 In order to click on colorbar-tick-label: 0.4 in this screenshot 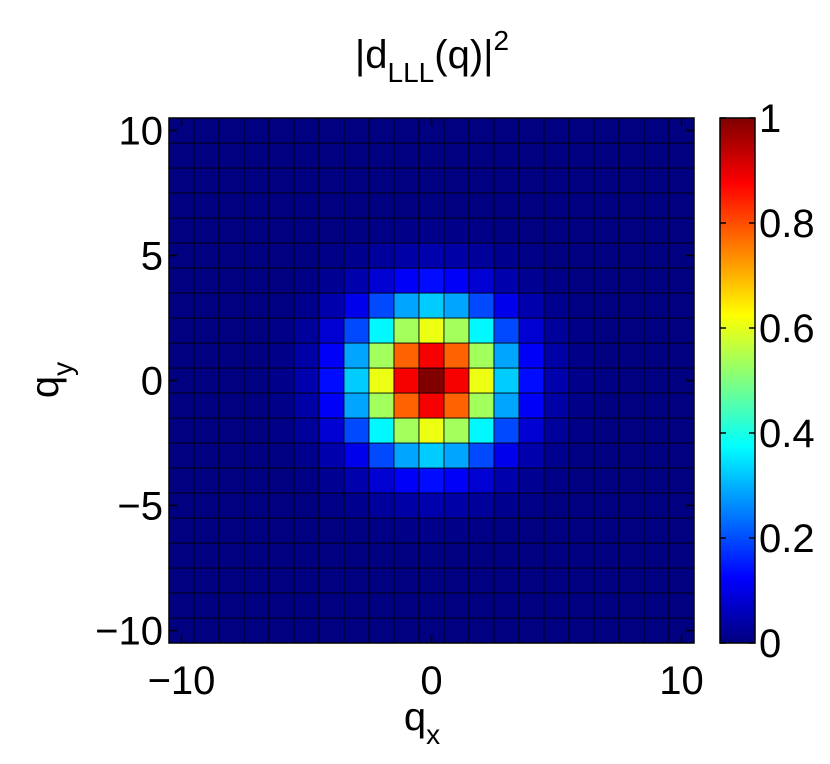, I will do `click(787, 434)`.